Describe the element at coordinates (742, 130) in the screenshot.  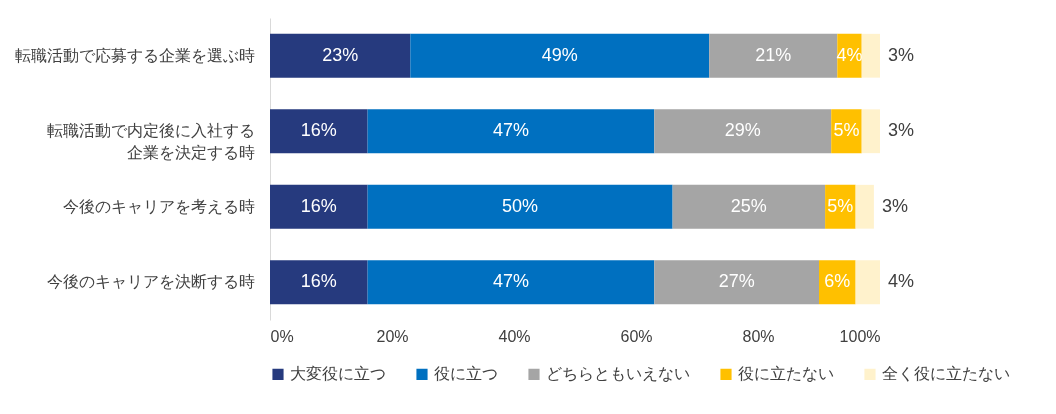
I see `data-label: 29%` at that location.